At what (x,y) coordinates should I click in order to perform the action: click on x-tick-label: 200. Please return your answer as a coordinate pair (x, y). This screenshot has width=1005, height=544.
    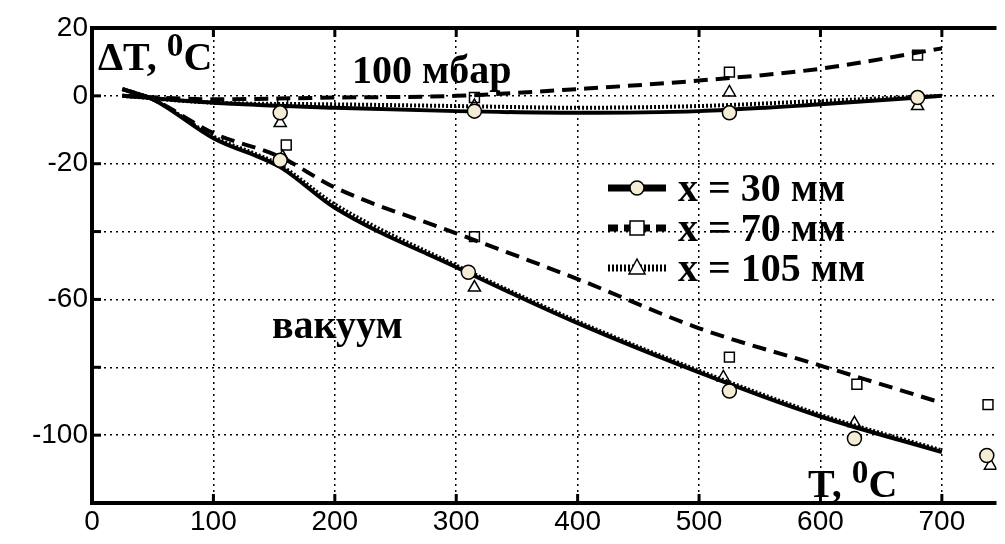
    Looking at the image, I should click on (335, 520).